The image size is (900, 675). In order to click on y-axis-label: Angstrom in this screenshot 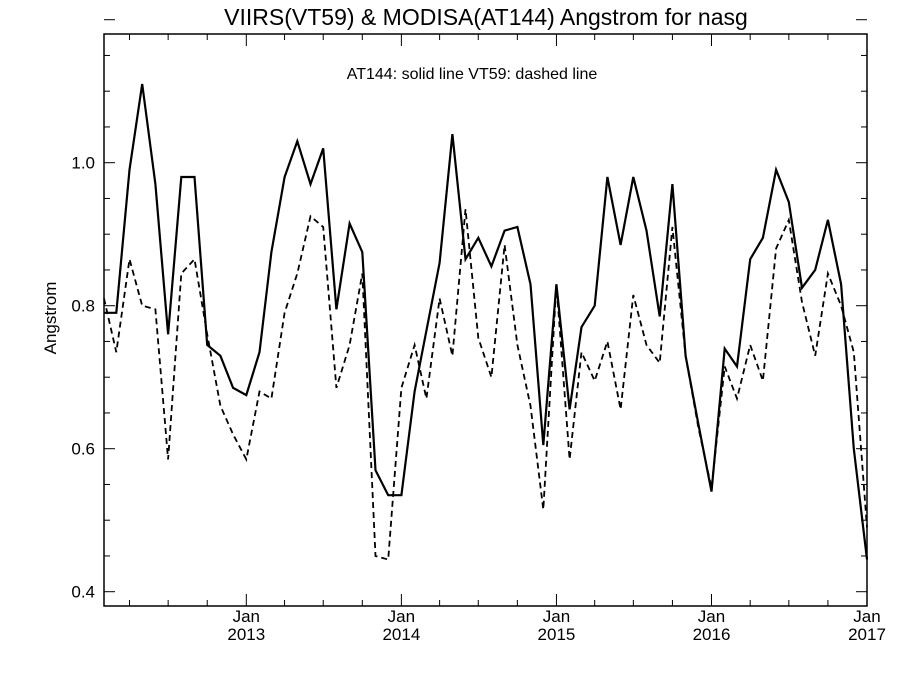, I will do `click(50, 318)`.